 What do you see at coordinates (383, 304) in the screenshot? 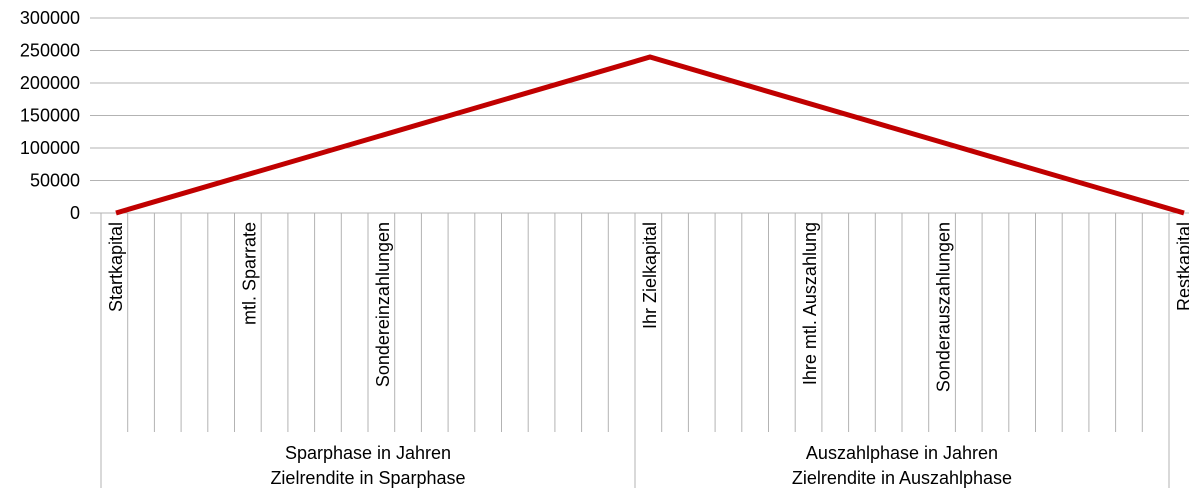
I see `category-label: Sondereinzahlungen` at bounding box center [383, 304].